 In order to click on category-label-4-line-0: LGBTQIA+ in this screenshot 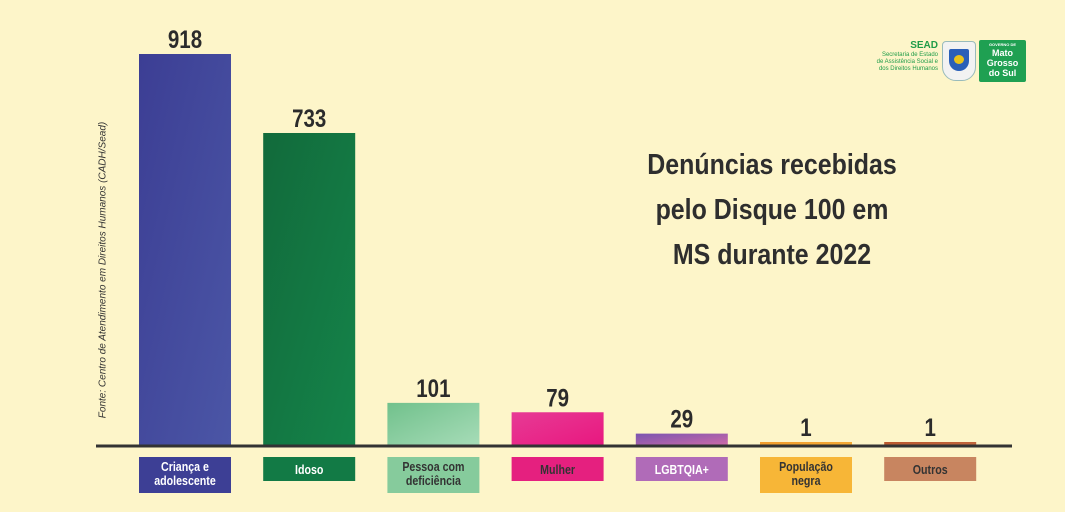, I will do `click(682, 469)`.